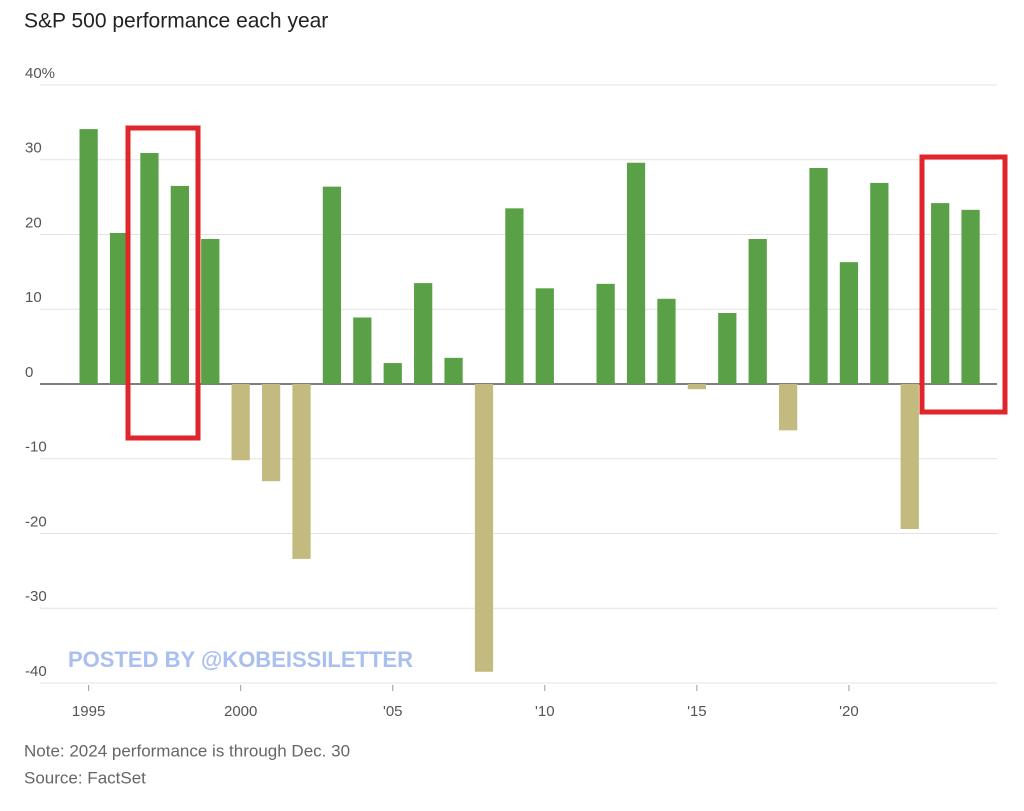 This screenshot has width=1024, height=811. Describe the element at coordinates (40, 73) in the screenshot. I see `y-tick-label: 40%` at that location.